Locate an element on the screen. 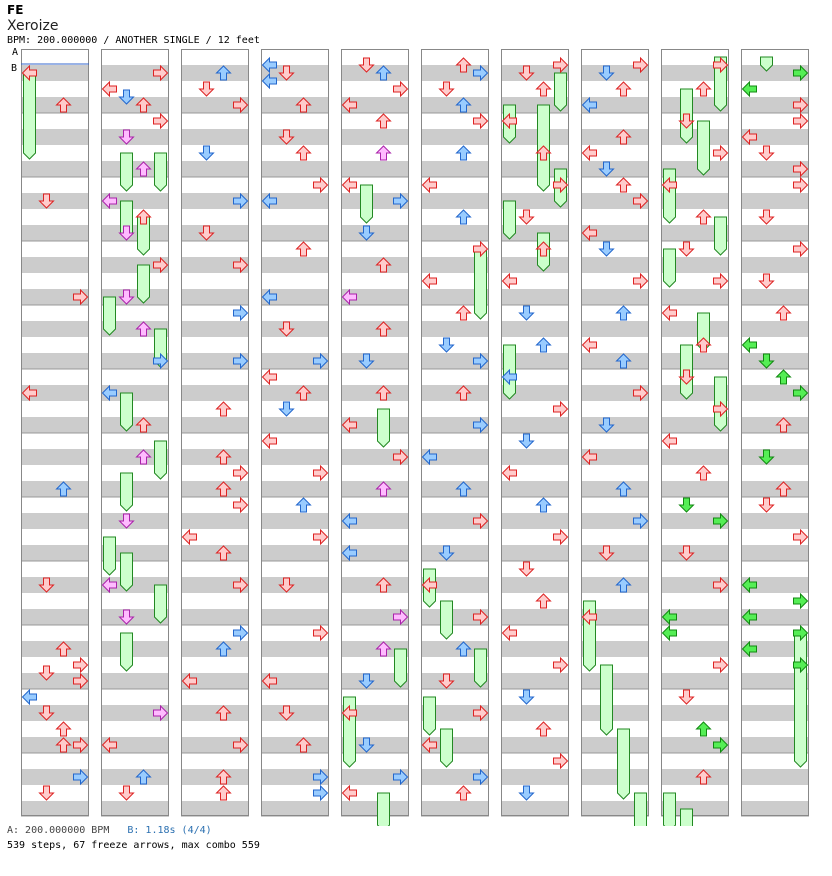 The image size is (832, 876). song-title: Xeroize is located at coordinates (33, 26).